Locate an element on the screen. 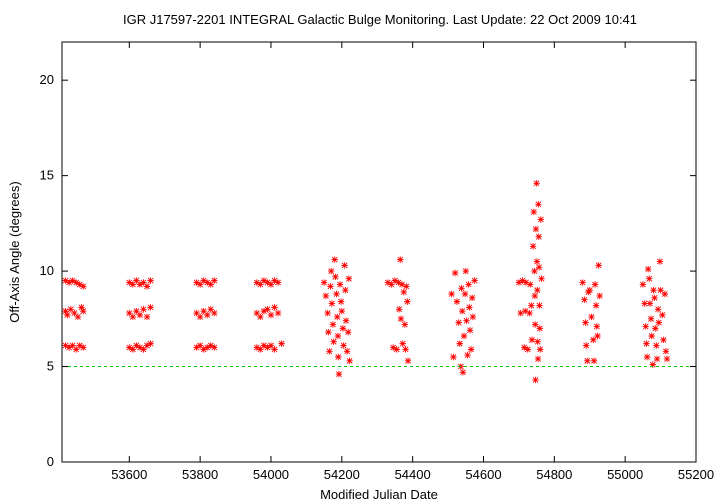 The image size is (720, 504). y-tick-label: 0 is located at coordinates (50, 461).